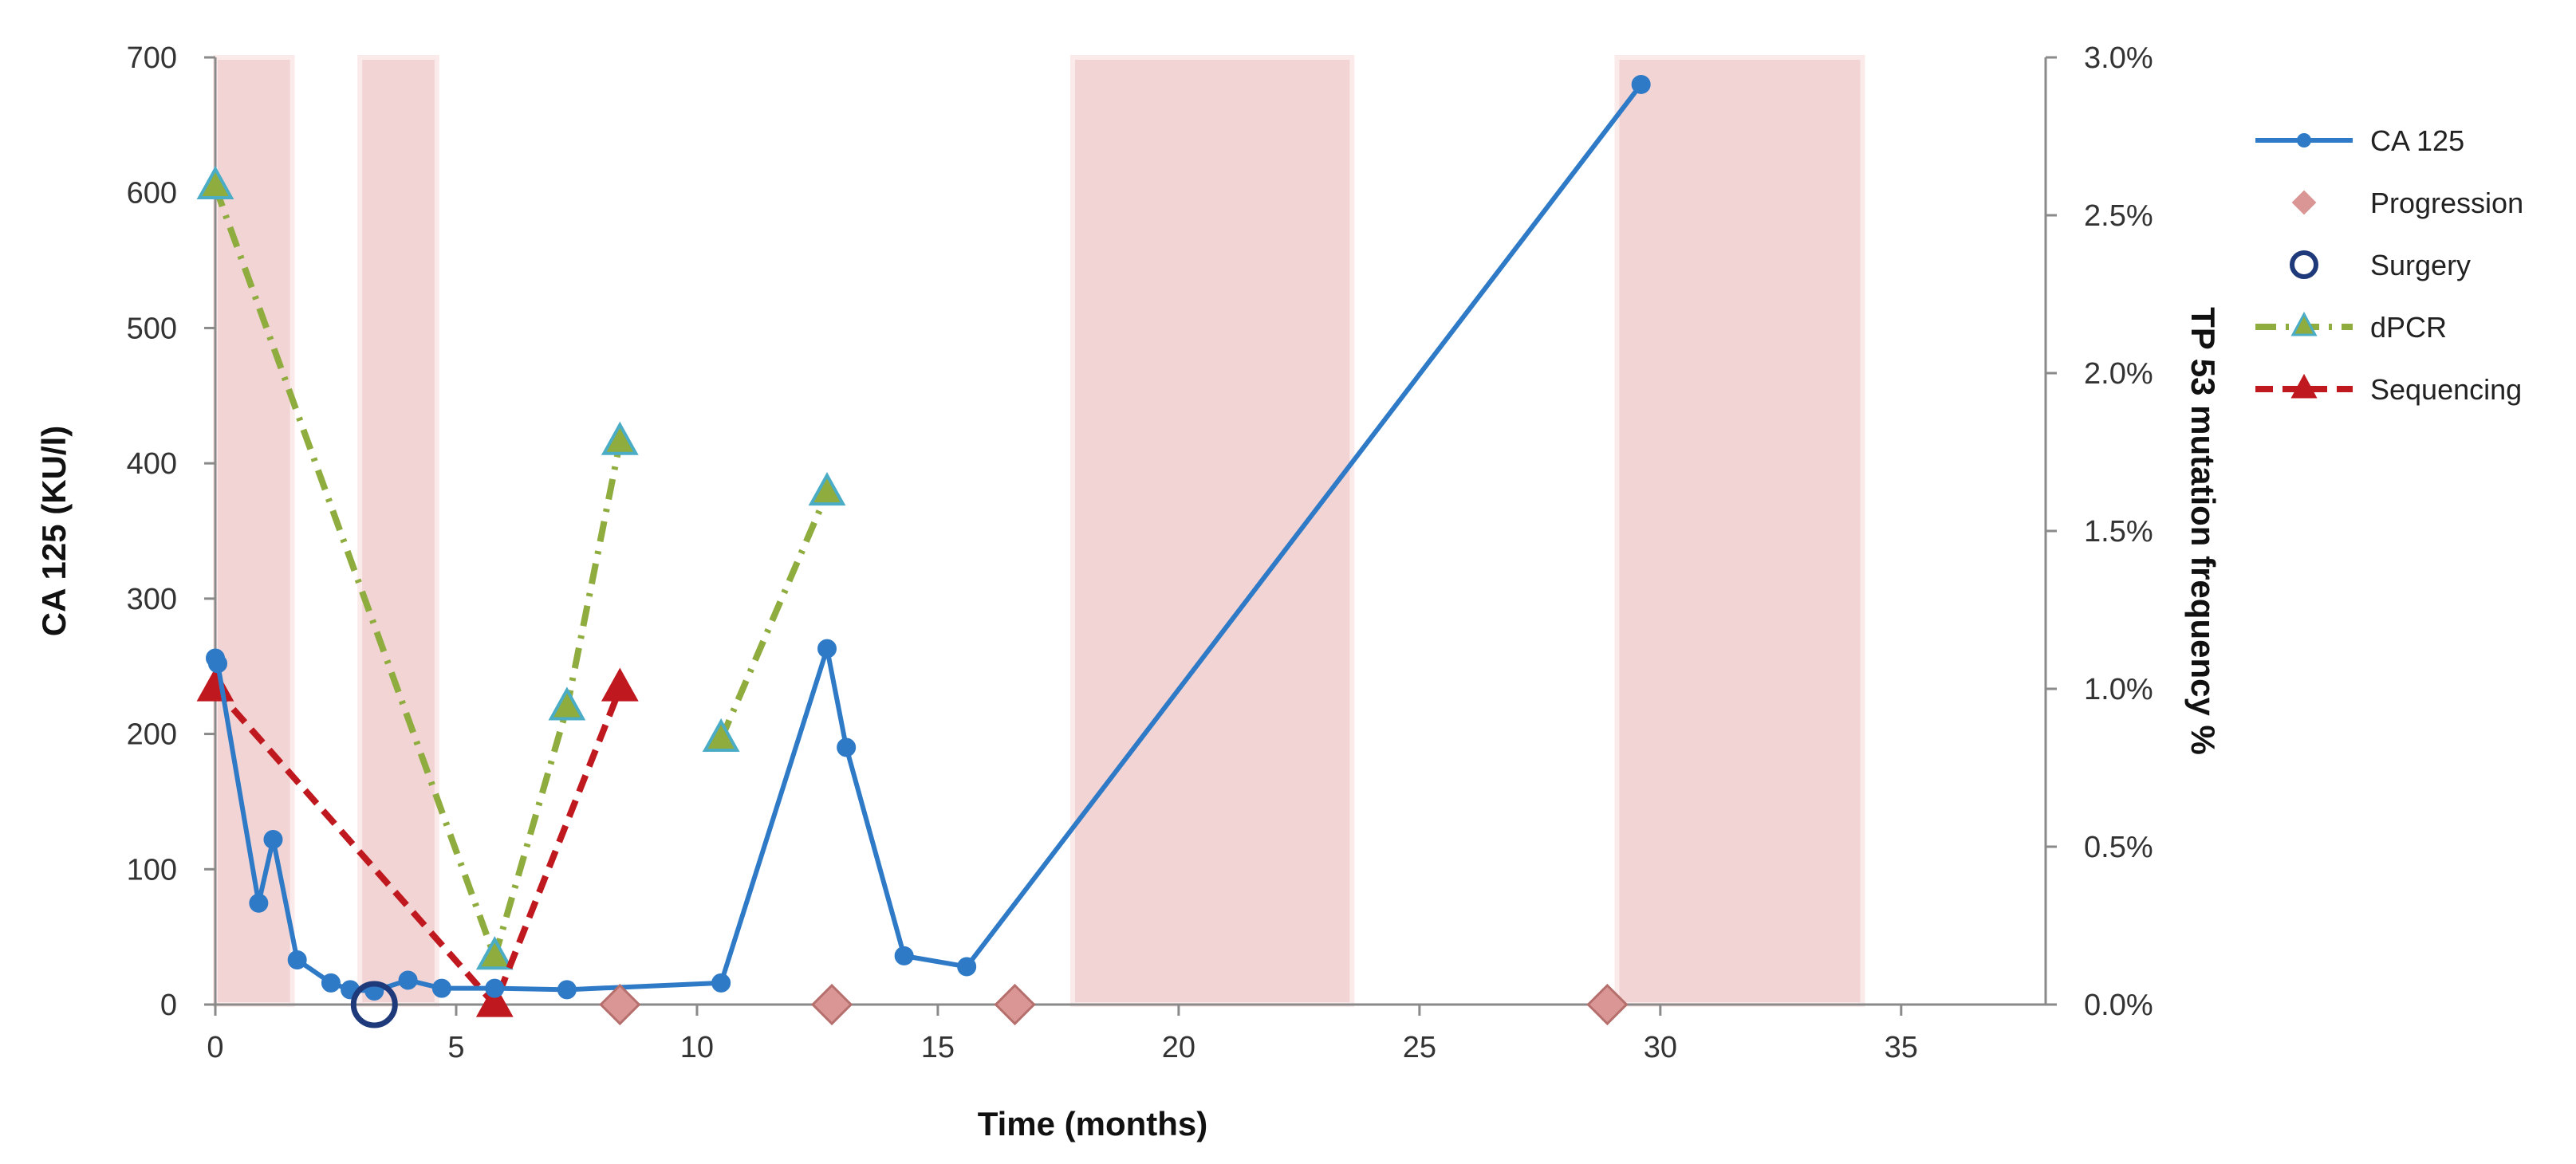 Image resolution: width=2576 pixels, height=1164 pixels. Describe the element at coordinates (2118, 532) in the screenshot. I see `y2-tick-label: 1.5%` at that location.